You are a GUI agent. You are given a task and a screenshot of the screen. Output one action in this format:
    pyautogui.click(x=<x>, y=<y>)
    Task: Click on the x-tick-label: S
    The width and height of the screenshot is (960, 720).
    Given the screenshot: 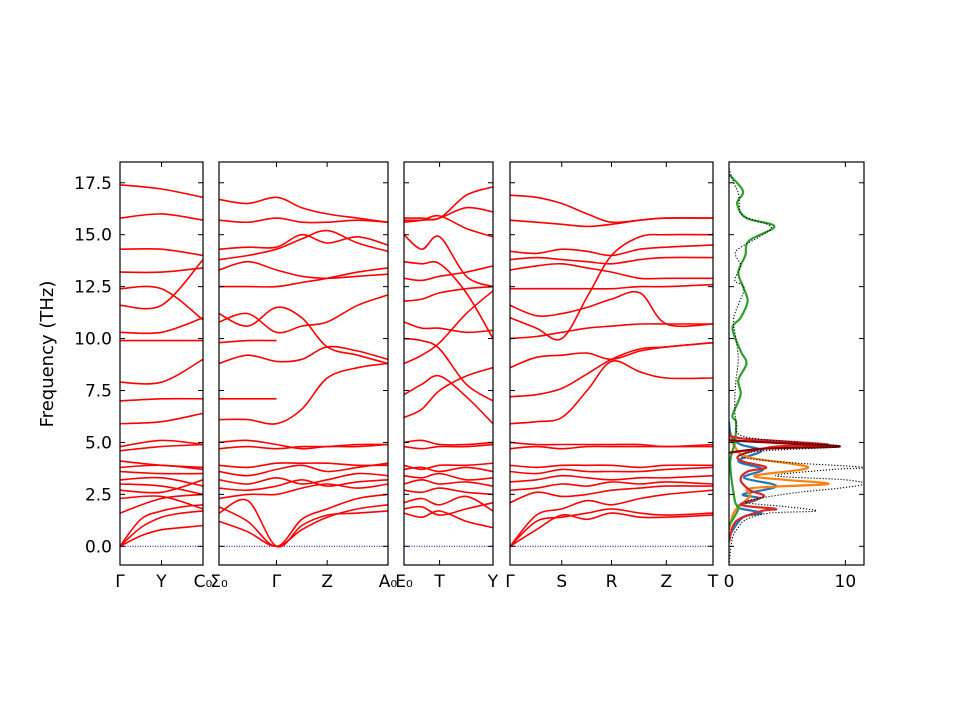 What is the action you would take?
    pyautogui.click(x=561, y=582)
    